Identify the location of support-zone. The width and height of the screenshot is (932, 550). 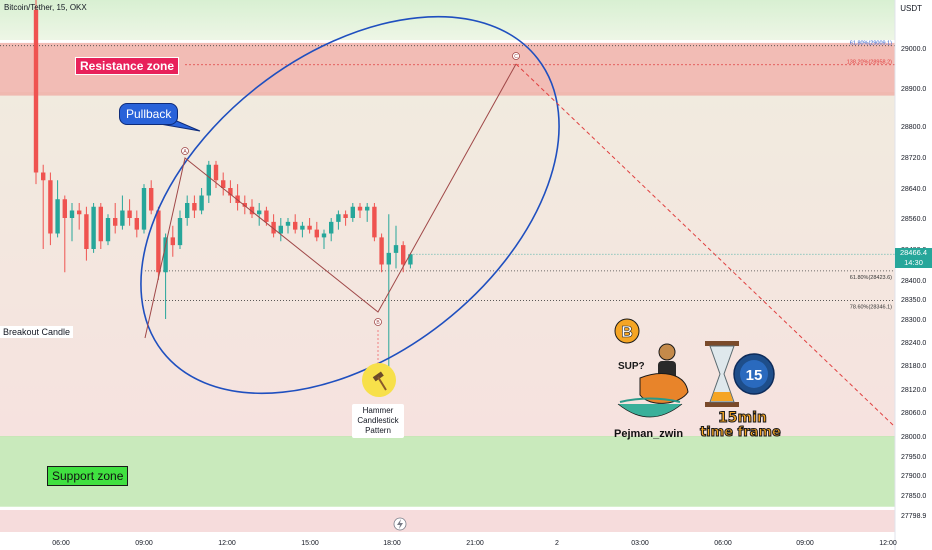
(447, 471).